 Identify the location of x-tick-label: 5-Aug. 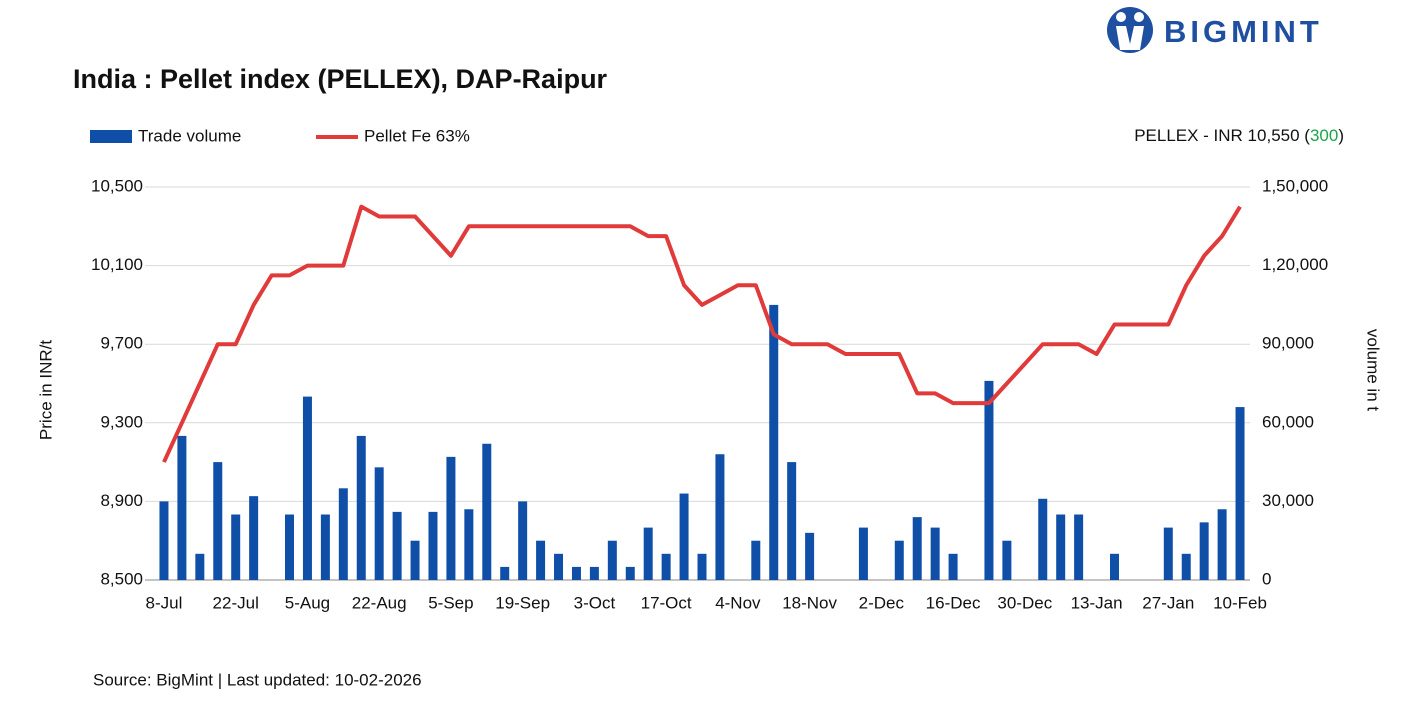
(307, 602).